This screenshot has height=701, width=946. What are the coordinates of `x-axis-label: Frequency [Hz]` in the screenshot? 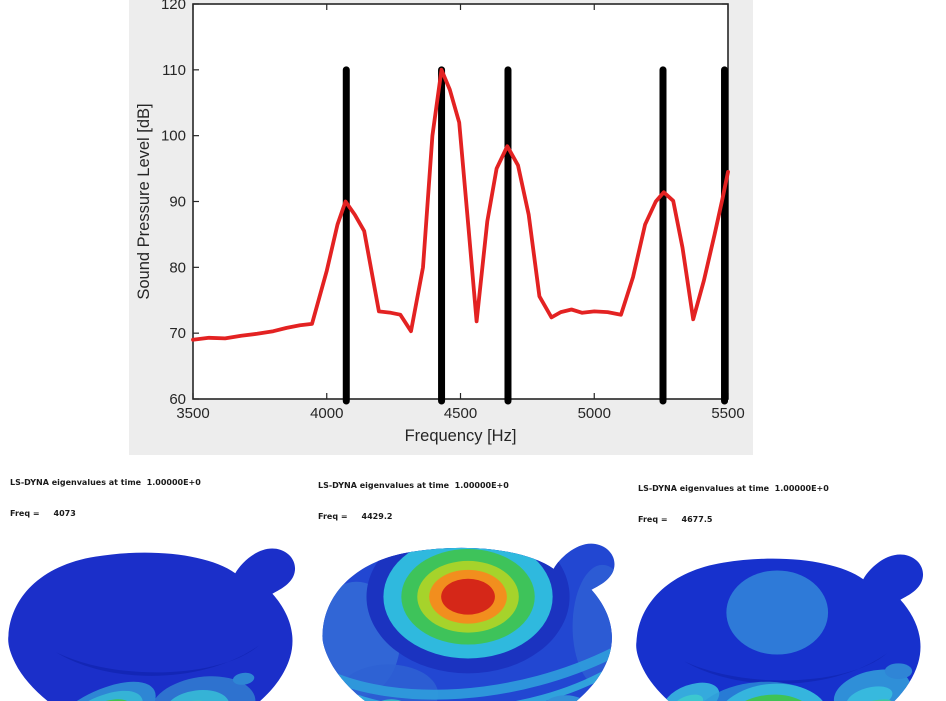 It's located at (461, 436).